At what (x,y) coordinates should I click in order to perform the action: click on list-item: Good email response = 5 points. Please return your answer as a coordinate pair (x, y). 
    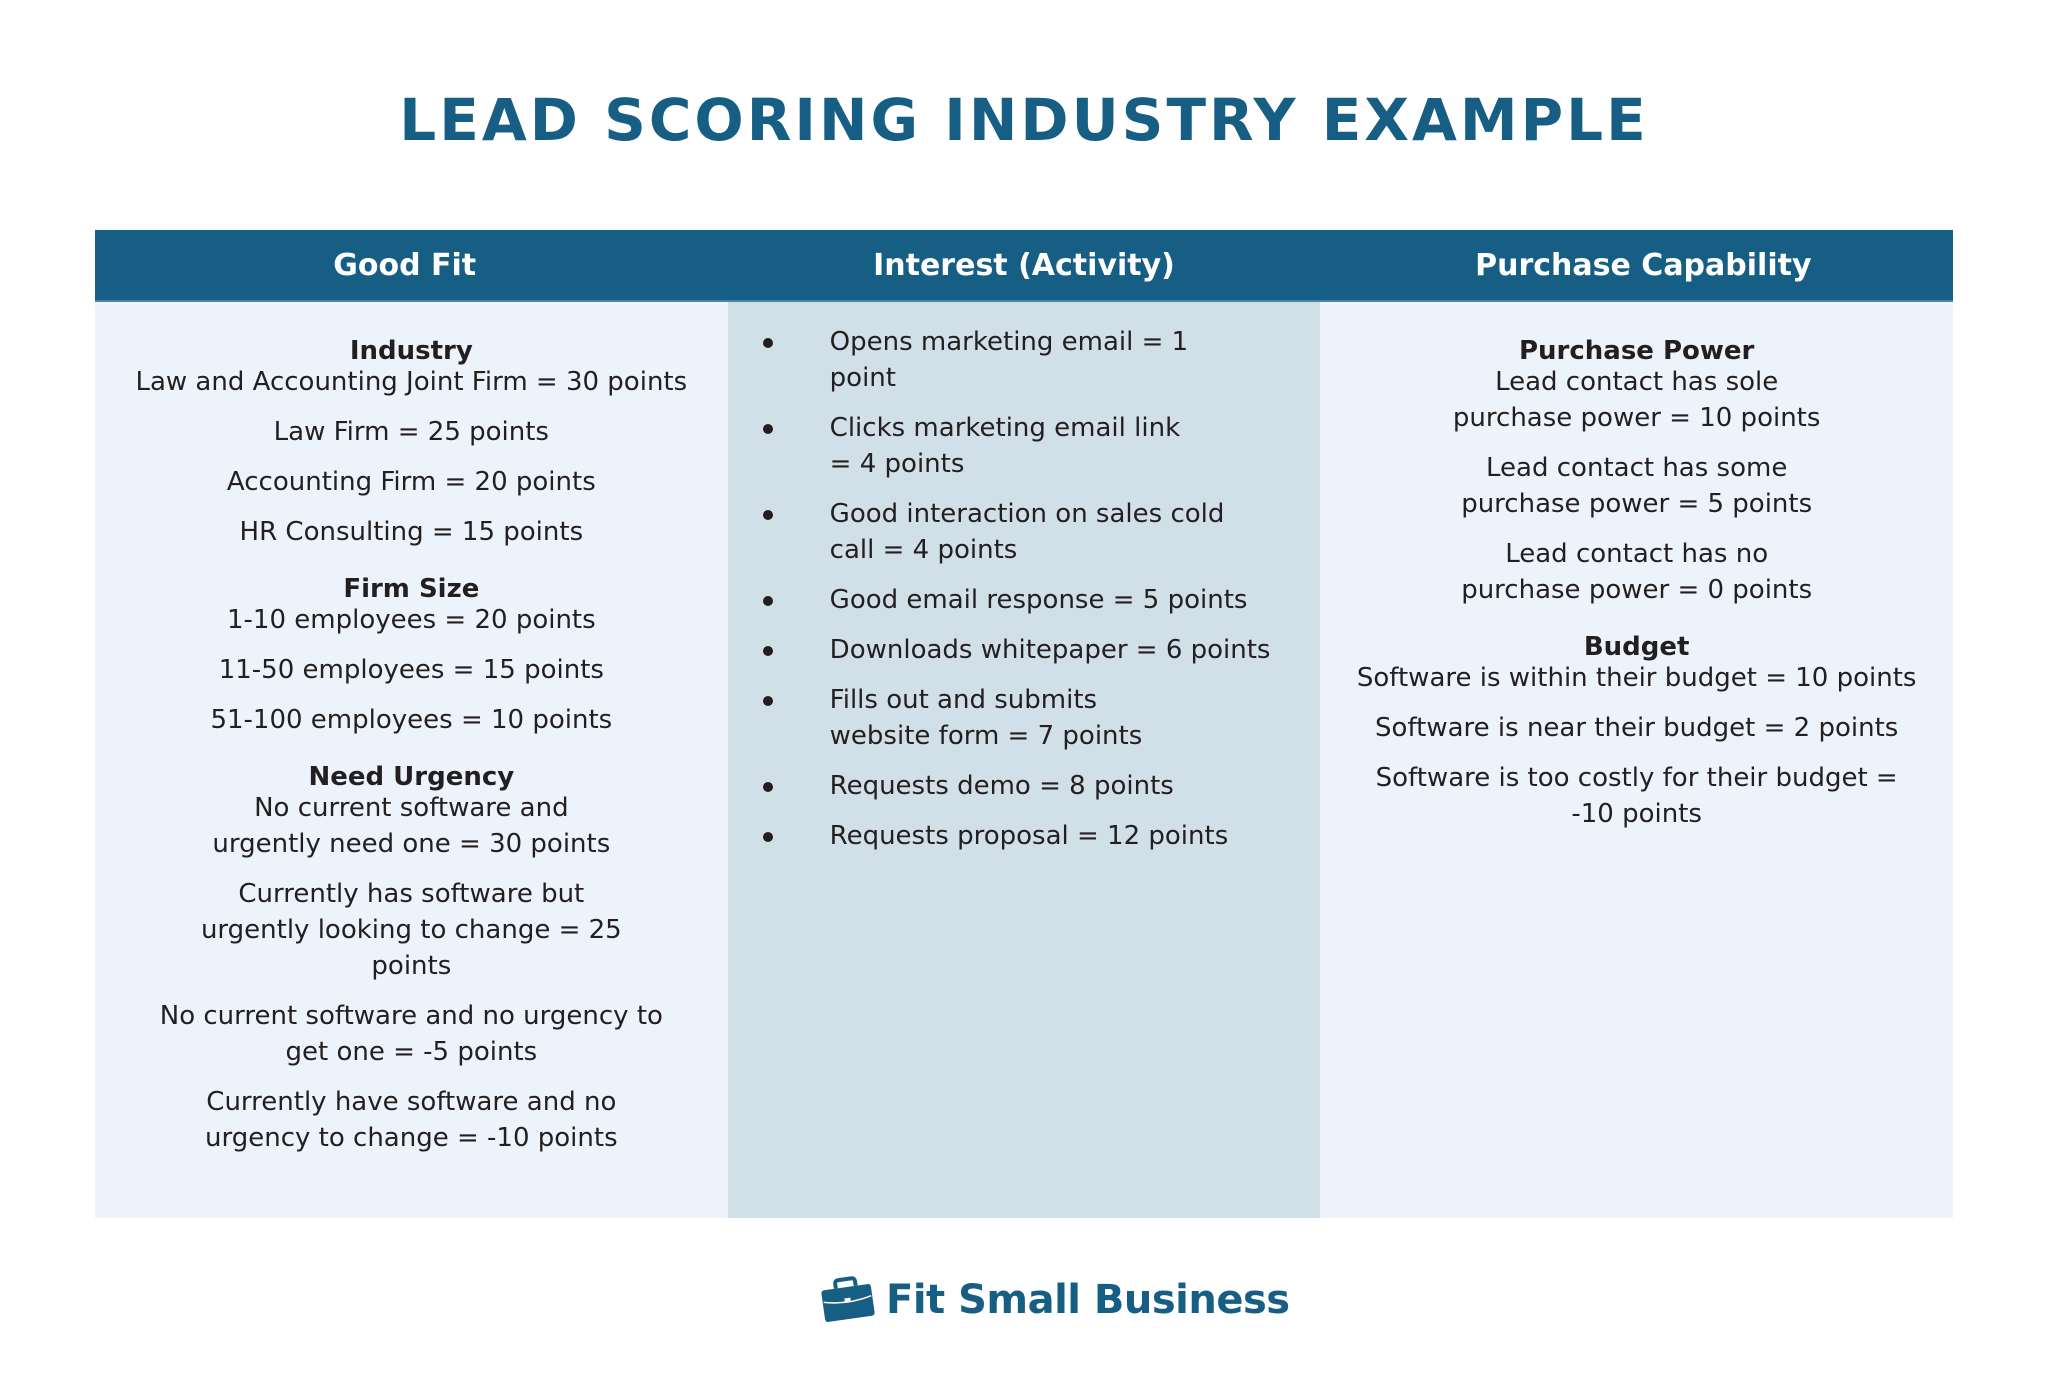
    Looking at the image, I should click on (1006, 600).